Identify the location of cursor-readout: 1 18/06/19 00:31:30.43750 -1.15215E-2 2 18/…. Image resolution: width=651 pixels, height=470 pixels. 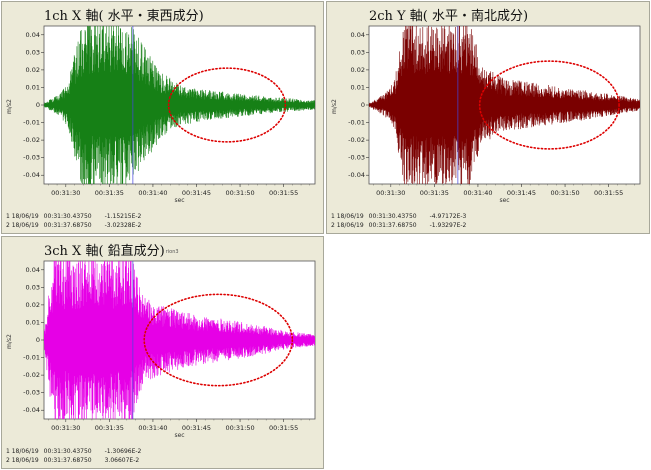
(76, 221).